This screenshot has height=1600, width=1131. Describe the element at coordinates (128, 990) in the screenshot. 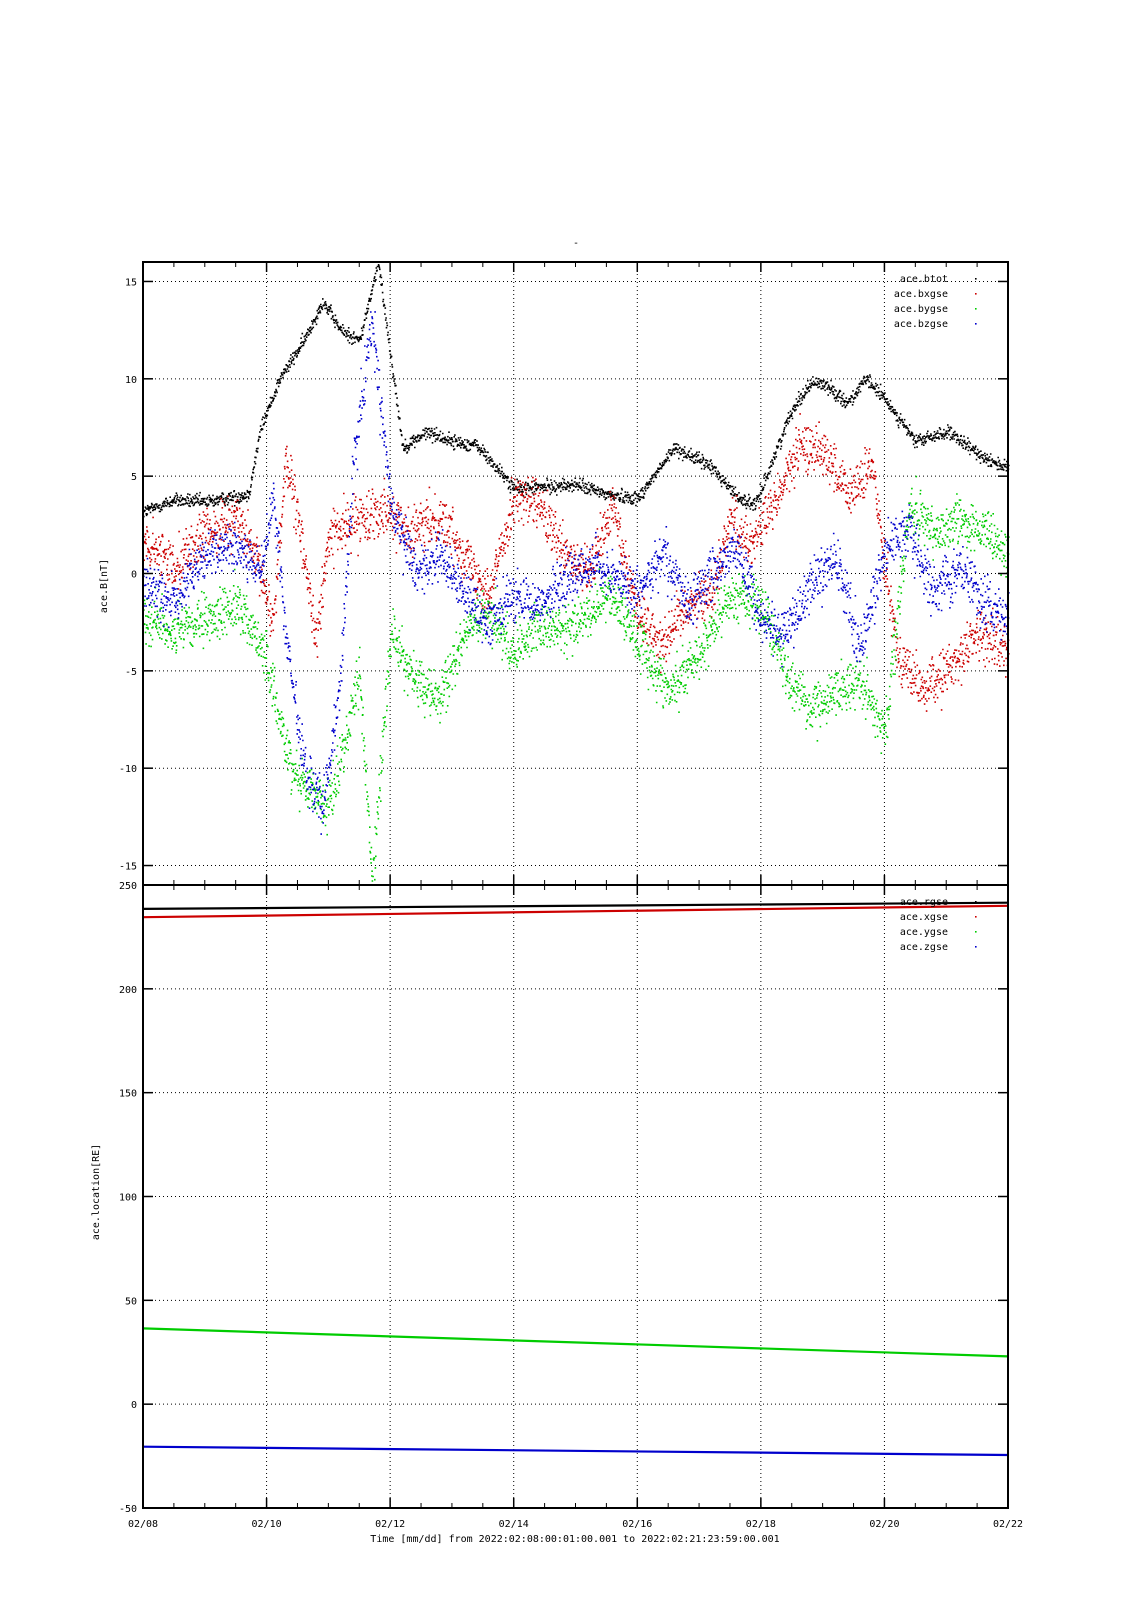

I see `y-tick-label: 200` at that location.